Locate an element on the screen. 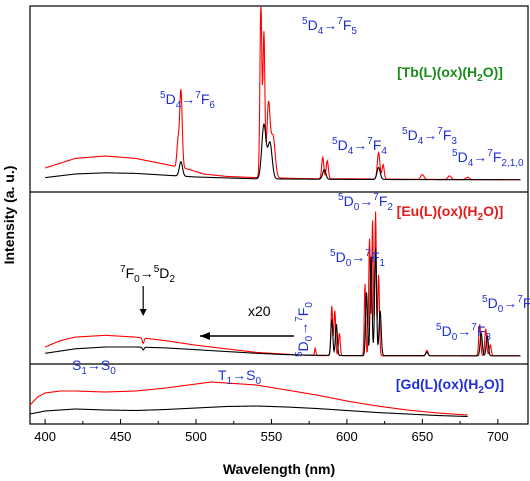 The height and width of the screenshot is (481, 530). transition-label: 5D0→7F2 is located at coordinates (365, 202).